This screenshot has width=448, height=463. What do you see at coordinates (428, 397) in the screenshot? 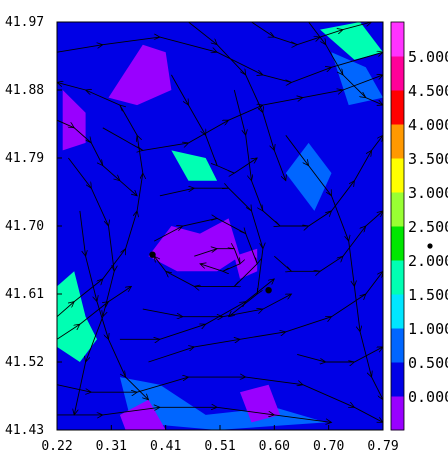
I see `colorbar-tick-label-0: 0.000` at bounding box center [428, 397].